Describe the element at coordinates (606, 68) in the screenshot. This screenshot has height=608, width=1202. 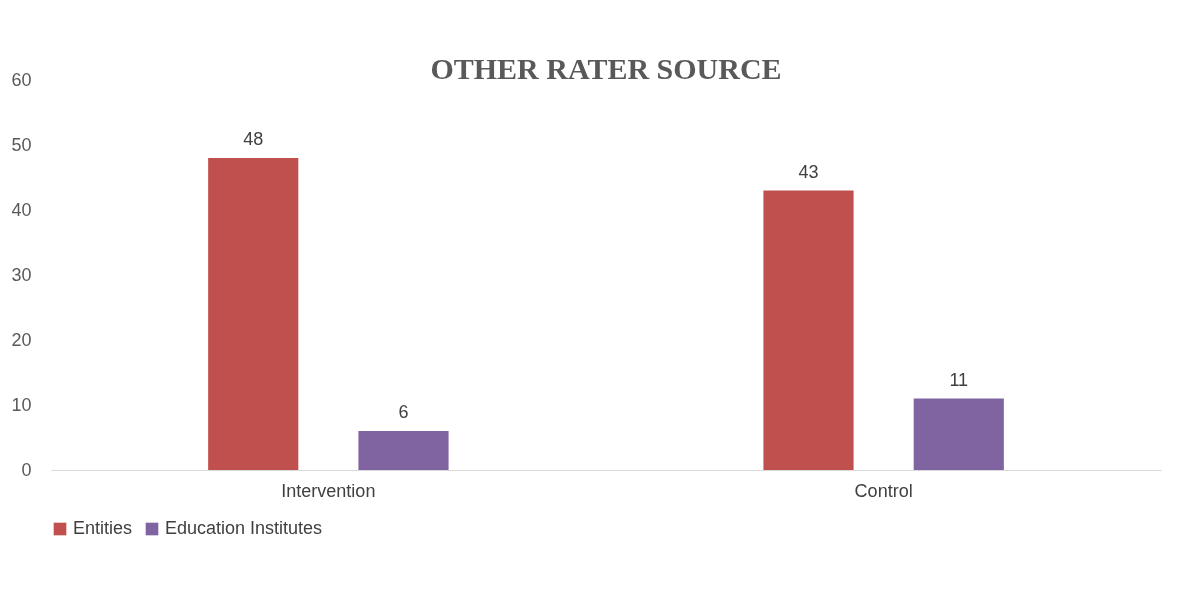
I see `chart-title: OTHER RATER SOURCE` at that location.